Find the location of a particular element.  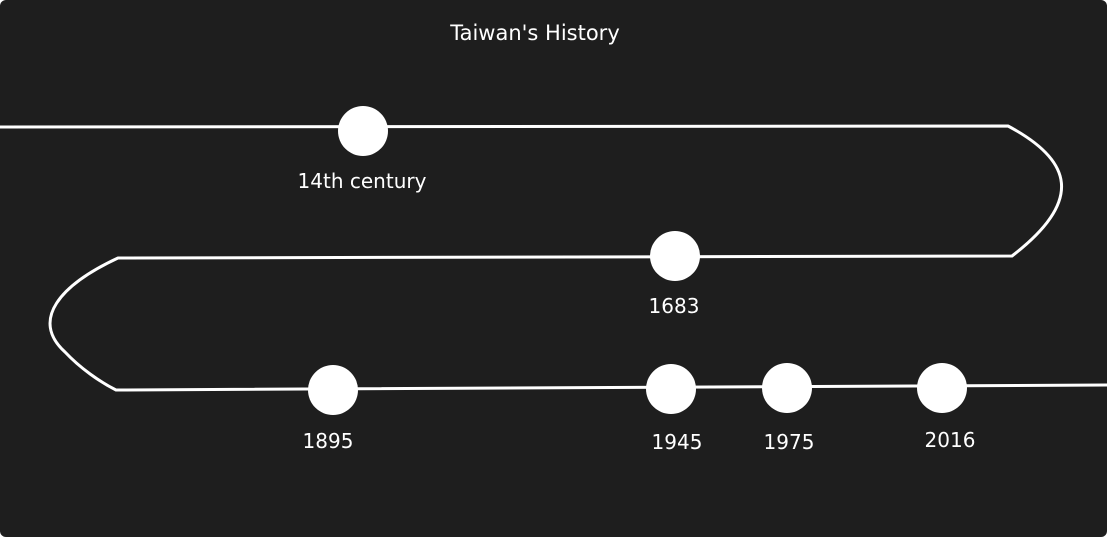

diagram-title: Taiwan's History is located at coordinates (534, 33).